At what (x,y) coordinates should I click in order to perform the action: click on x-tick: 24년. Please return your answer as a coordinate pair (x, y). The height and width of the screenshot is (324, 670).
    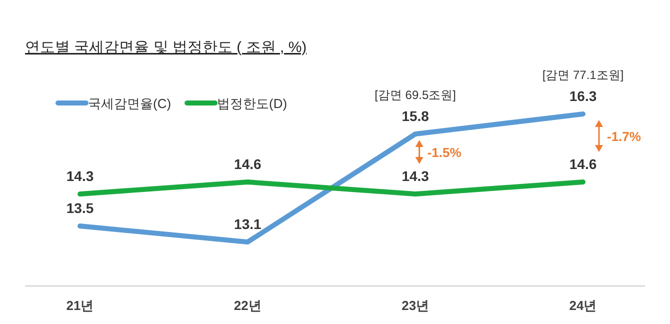
    Looking at the image, I should click on (583, 305).